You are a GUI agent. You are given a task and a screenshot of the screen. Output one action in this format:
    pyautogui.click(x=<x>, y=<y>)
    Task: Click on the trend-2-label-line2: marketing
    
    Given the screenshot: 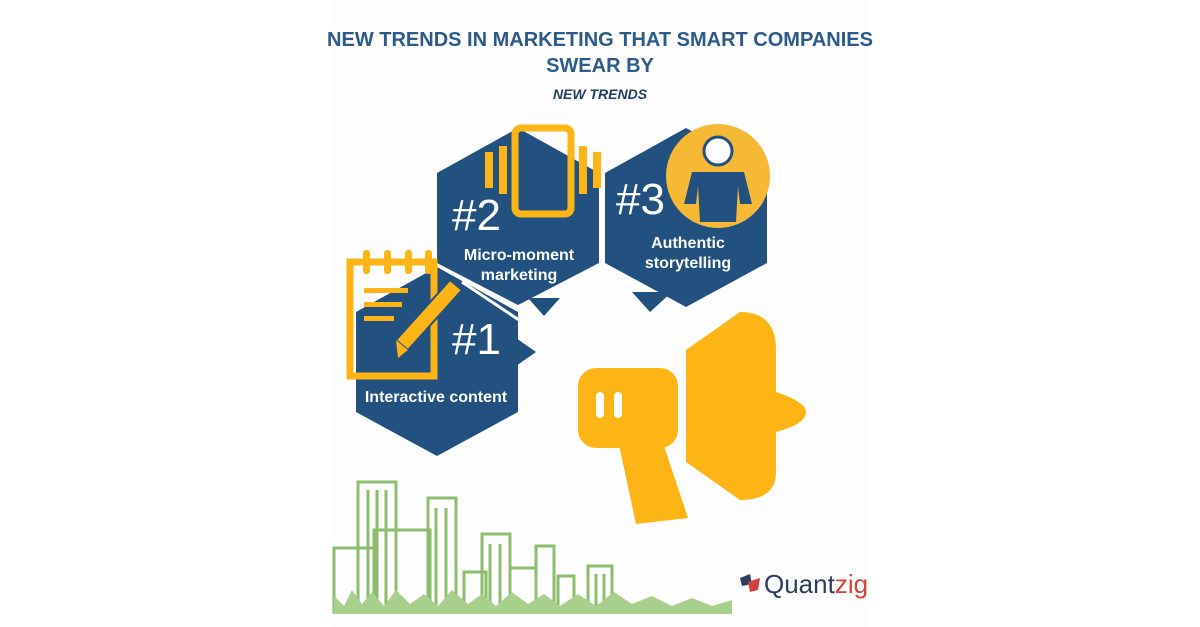 What is the action you would take?
    pyautogui.click(x=519, y=275)
    